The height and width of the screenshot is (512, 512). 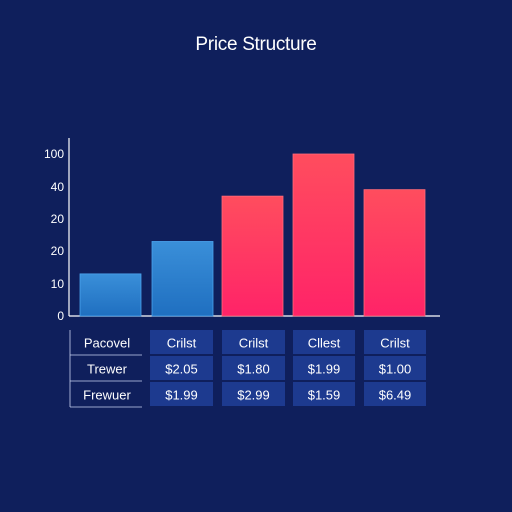 What do you see at coordinates (58, 284) in the screenshot?
I see `y-tick-label: 10` at bounding box center [58, 284].